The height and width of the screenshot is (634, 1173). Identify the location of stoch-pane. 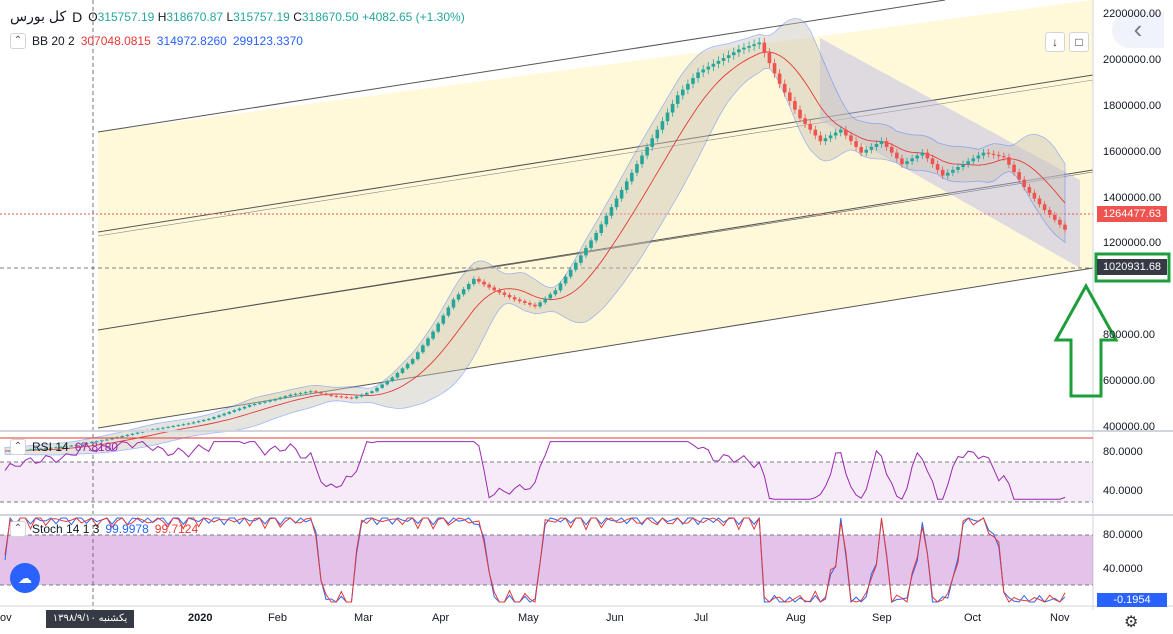
(546, 560).